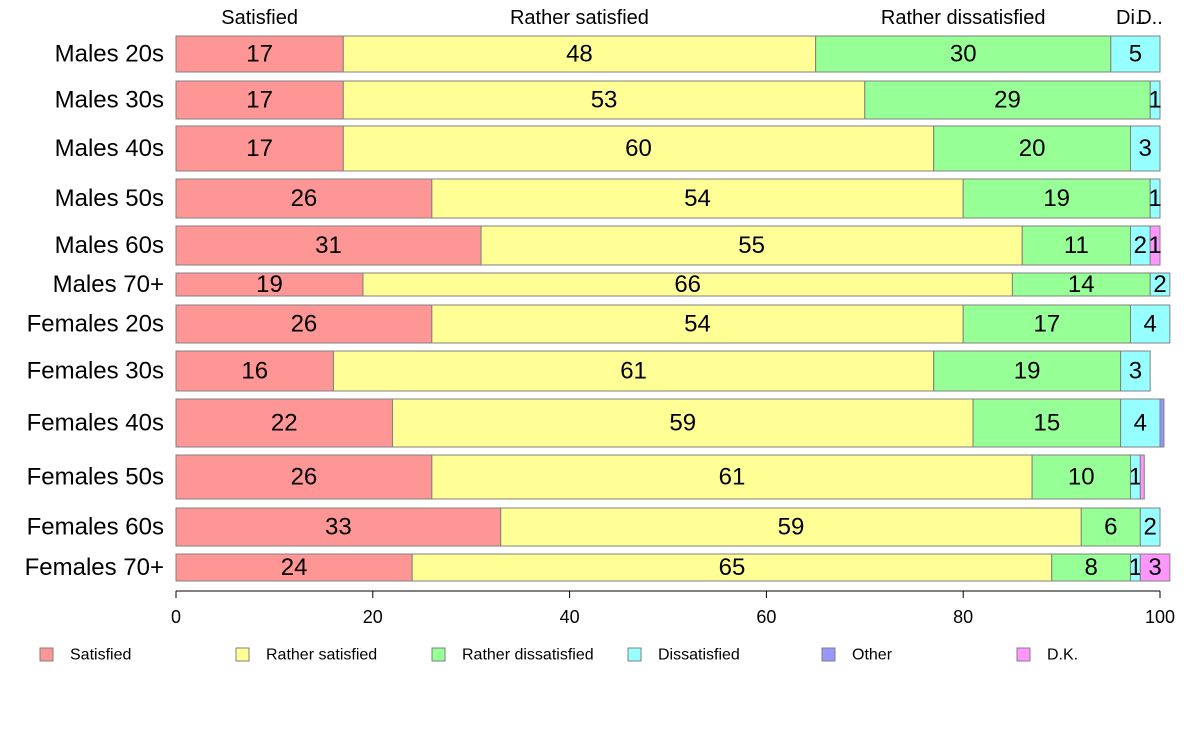 The image size is (1188, 736). What do you see at coordinates (1154, 198) in the screenshot?
I see `value-label-dissatisfied-males-50s: 1` at bounding box center [1154, 198].